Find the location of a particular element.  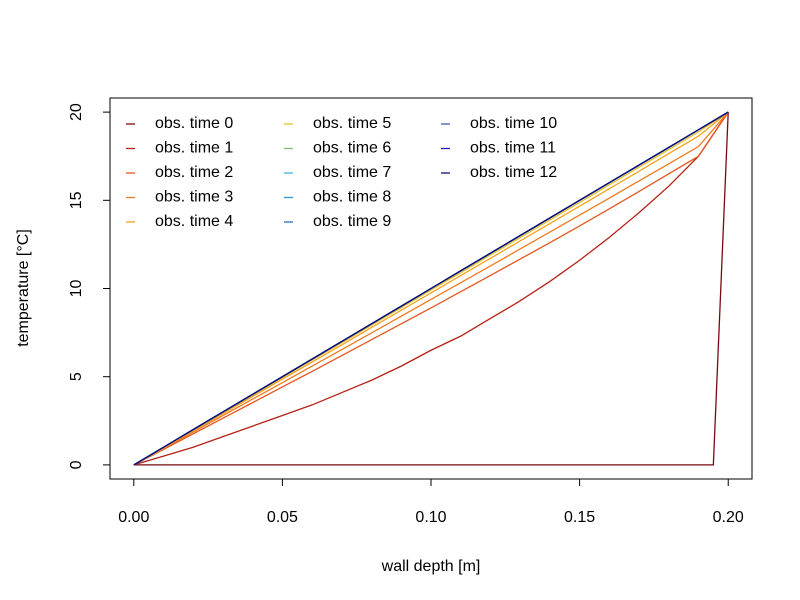

x-tick-label: 0.15 is located at coordinates (579, 517).